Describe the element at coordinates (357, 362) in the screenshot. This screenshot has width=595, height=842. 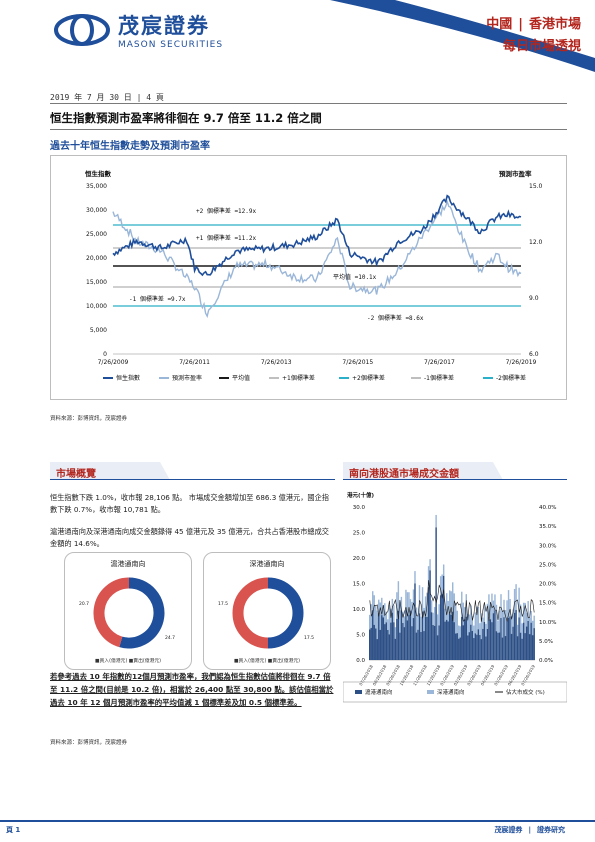
I see `x-tick-label: 7/26/2015` at that location.